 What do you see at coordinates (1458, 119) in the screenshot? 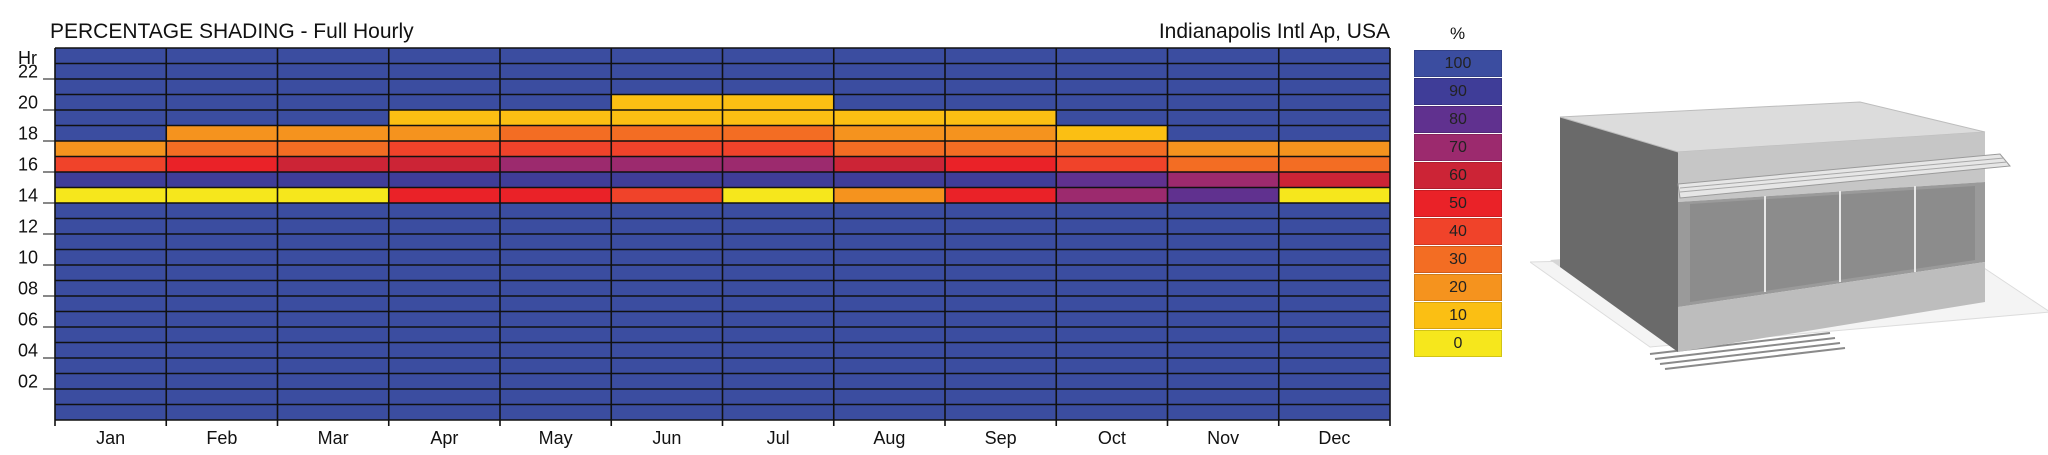
I see `legend-swatch: 80` at bounding box center [1458, 119].